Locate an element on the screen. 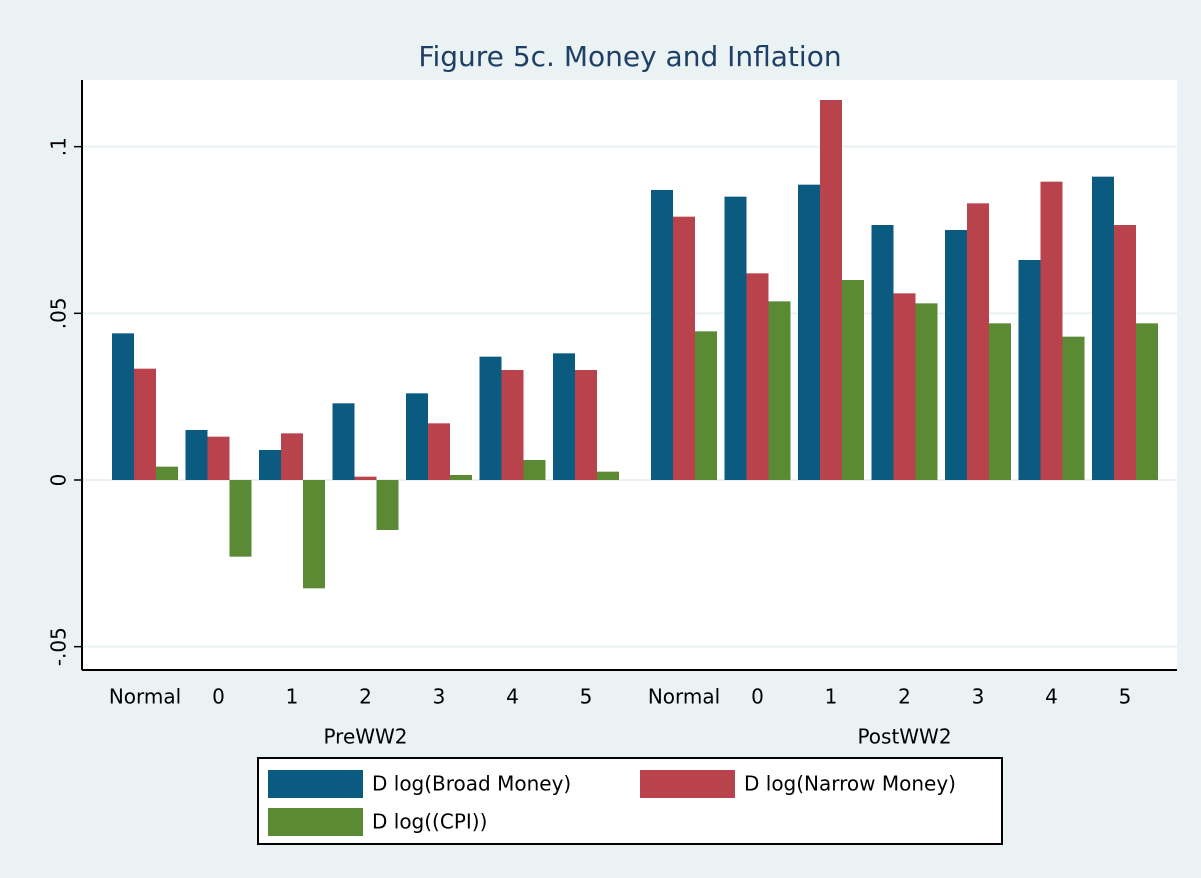  legend-label: D log((CPI)) is located at coordinates (429, 822).